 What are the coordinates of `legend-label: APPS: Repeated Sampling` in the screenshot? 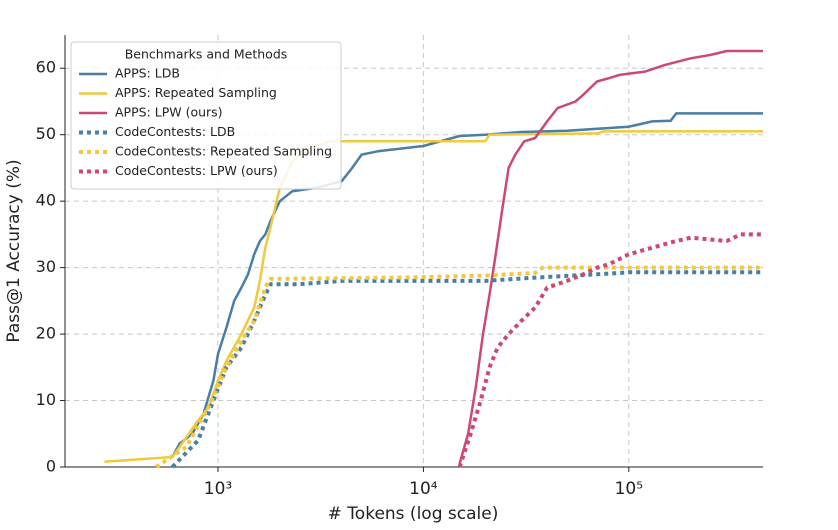 It's located at (196, 92).